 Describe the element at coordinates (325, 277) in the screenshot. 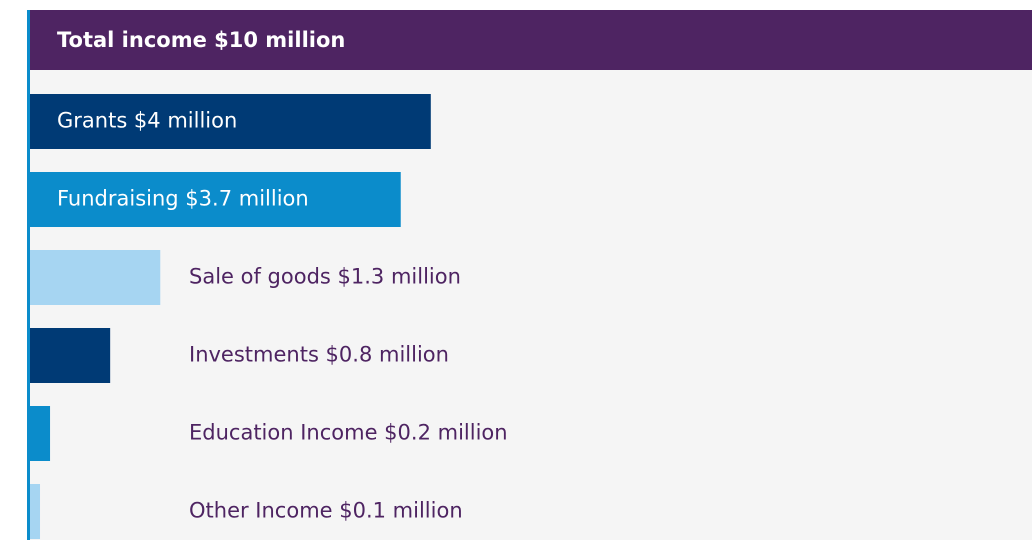

I see `bar-label: Sale of goods $1.3 million` at that location.